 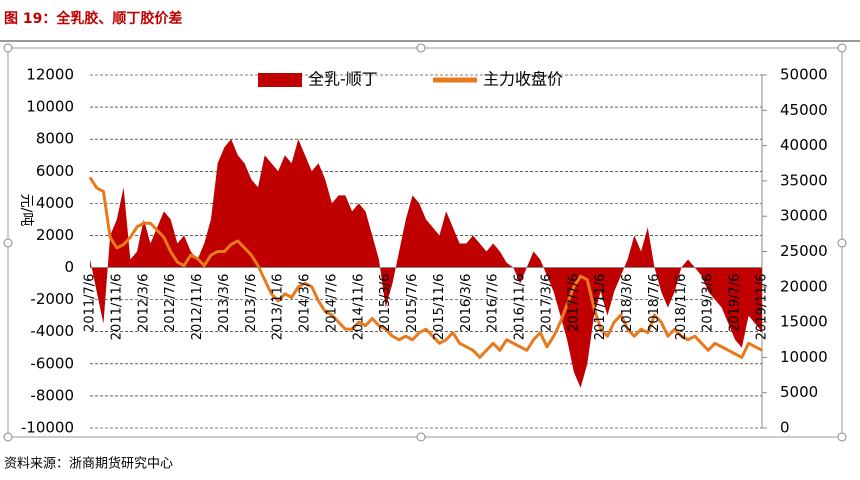 What do you see at coordinates (358, 307) in the screenshot?
I see `x-tick-label: 2014/11/6` at bounding box center [358, 307].